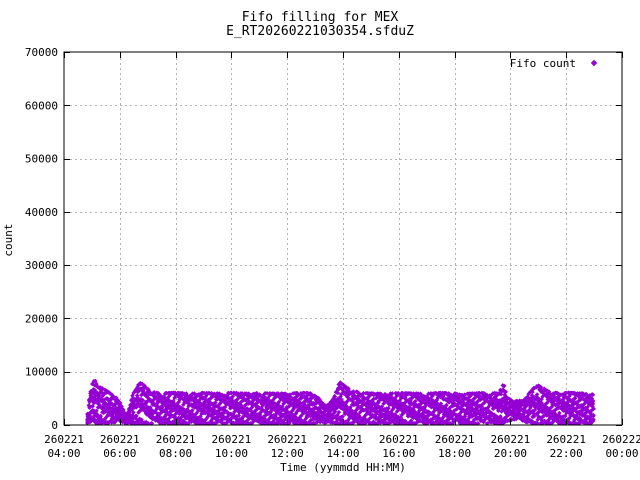  I want to click on y-tick-label: 20000, so click(41, 318).